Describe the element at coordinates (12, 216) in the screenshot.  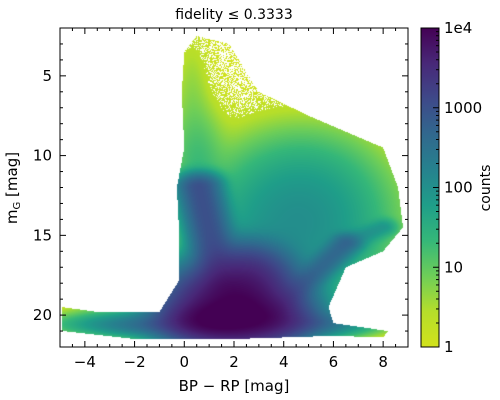
I see `y-axis-label-main: m` at that location.